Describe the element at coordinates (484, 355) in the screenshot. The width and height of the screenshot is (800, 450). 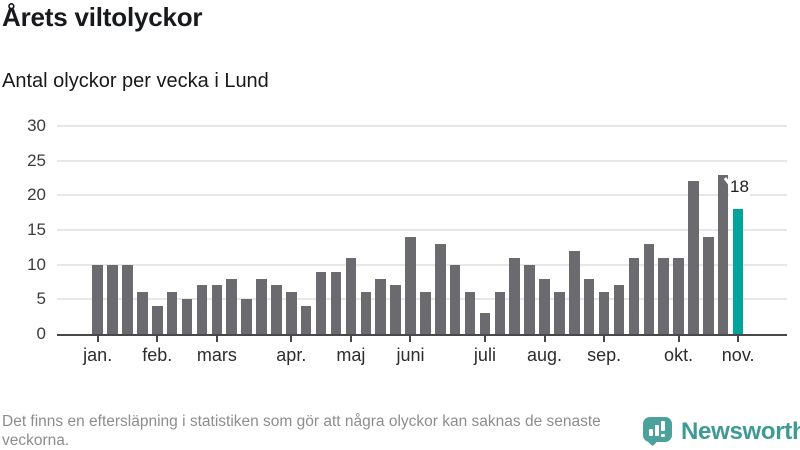
I see `x-axis-month-label: juli` at that location.